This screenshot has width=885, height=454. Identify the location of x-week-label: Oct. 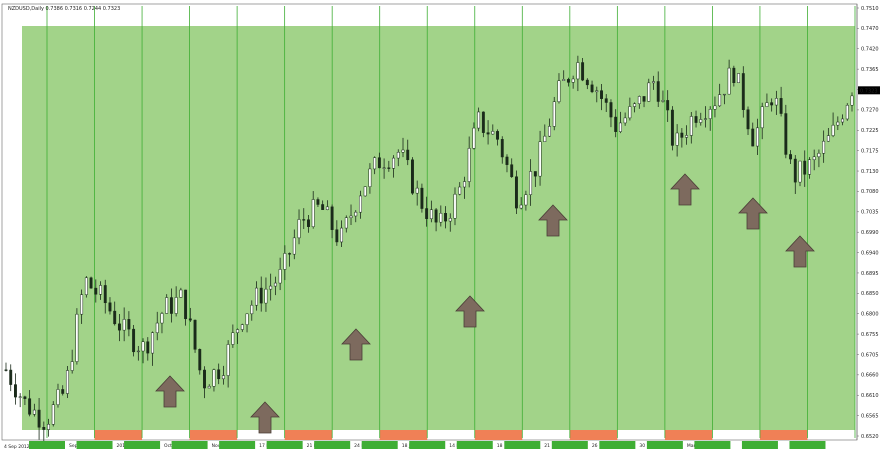
(168, 446).